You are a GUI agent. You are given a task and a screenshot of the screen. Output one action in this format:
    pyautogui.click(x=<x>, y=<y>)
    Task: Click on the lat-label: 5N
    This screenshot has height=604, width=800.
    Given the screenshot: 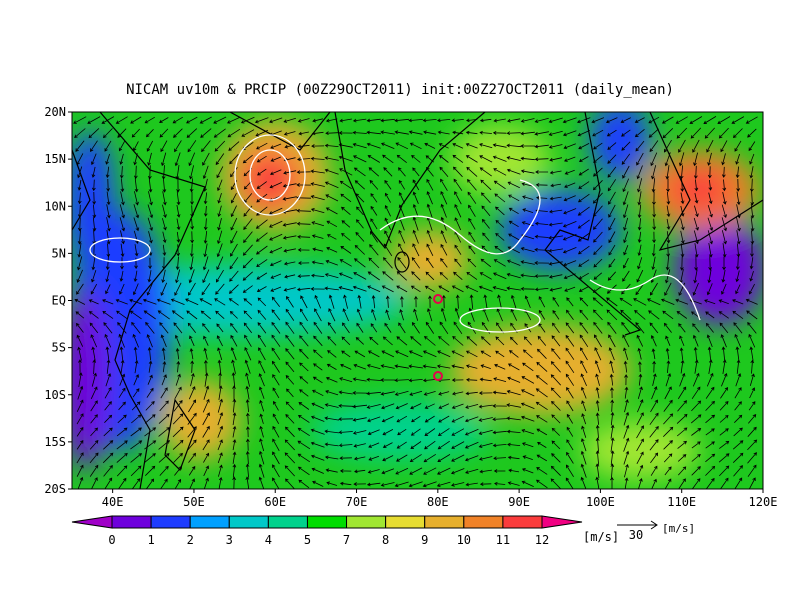 What is the action you would take?
    pyautogui.click(x=59, y=253)
    